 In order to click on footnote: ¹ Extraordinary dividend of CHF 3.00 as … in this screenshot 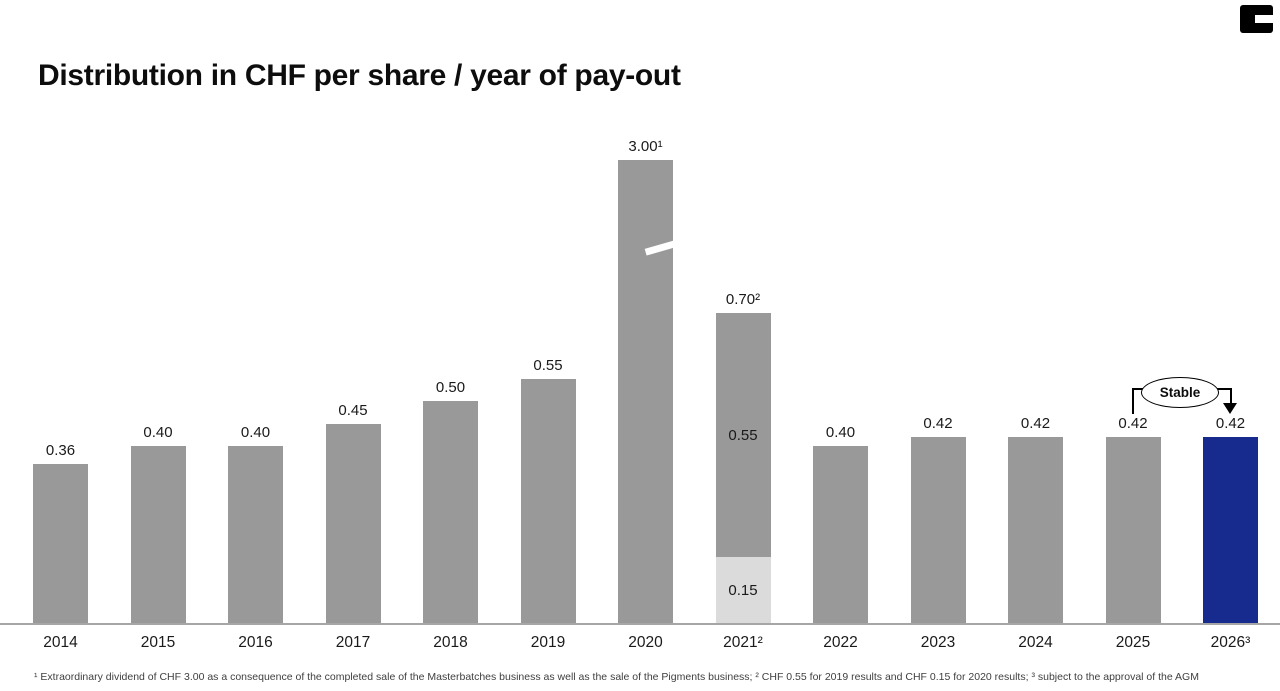, I will do `click(616, 677)`.